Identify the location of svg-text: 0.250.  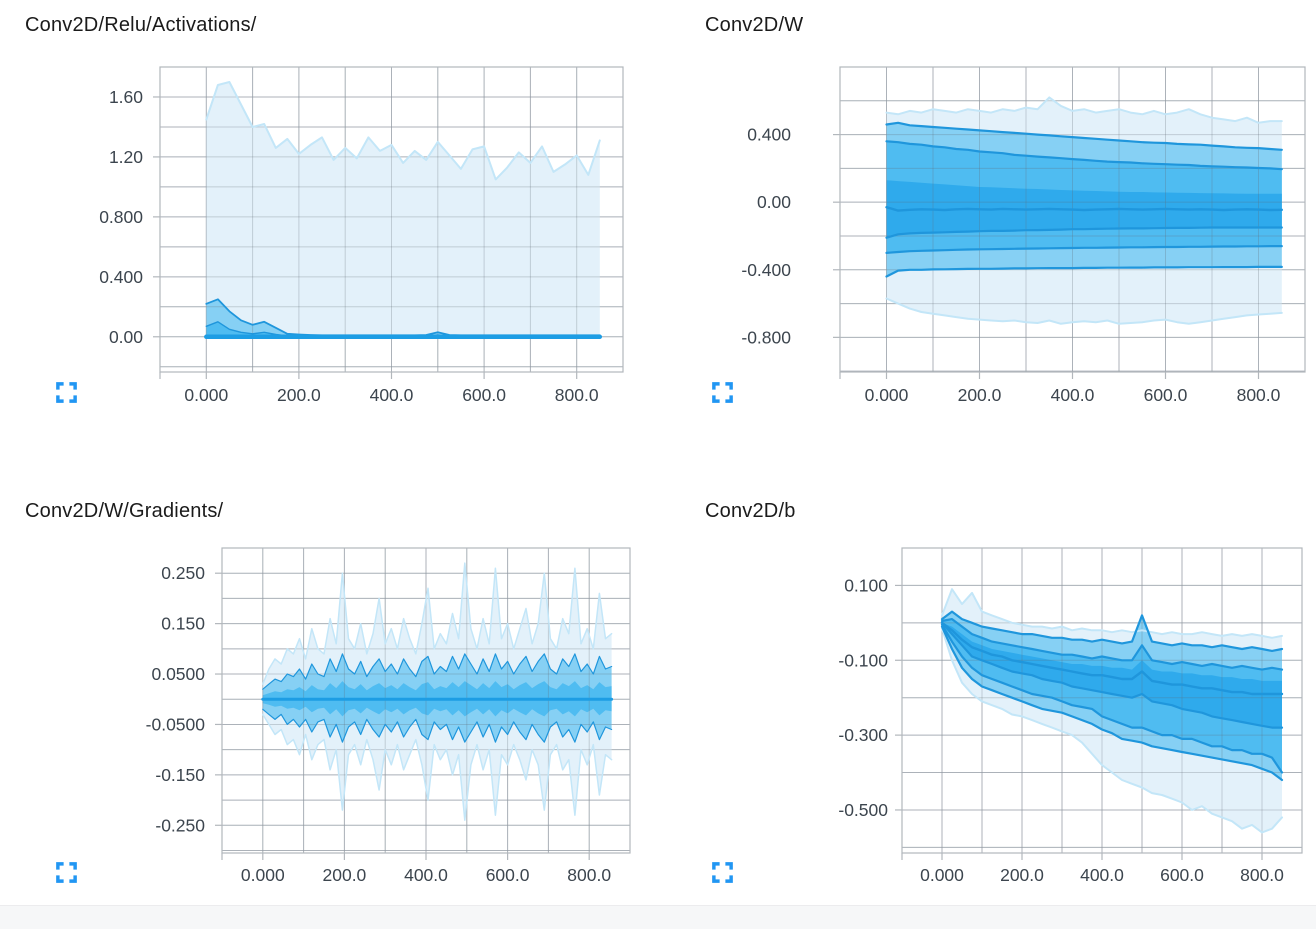
(183, 573).